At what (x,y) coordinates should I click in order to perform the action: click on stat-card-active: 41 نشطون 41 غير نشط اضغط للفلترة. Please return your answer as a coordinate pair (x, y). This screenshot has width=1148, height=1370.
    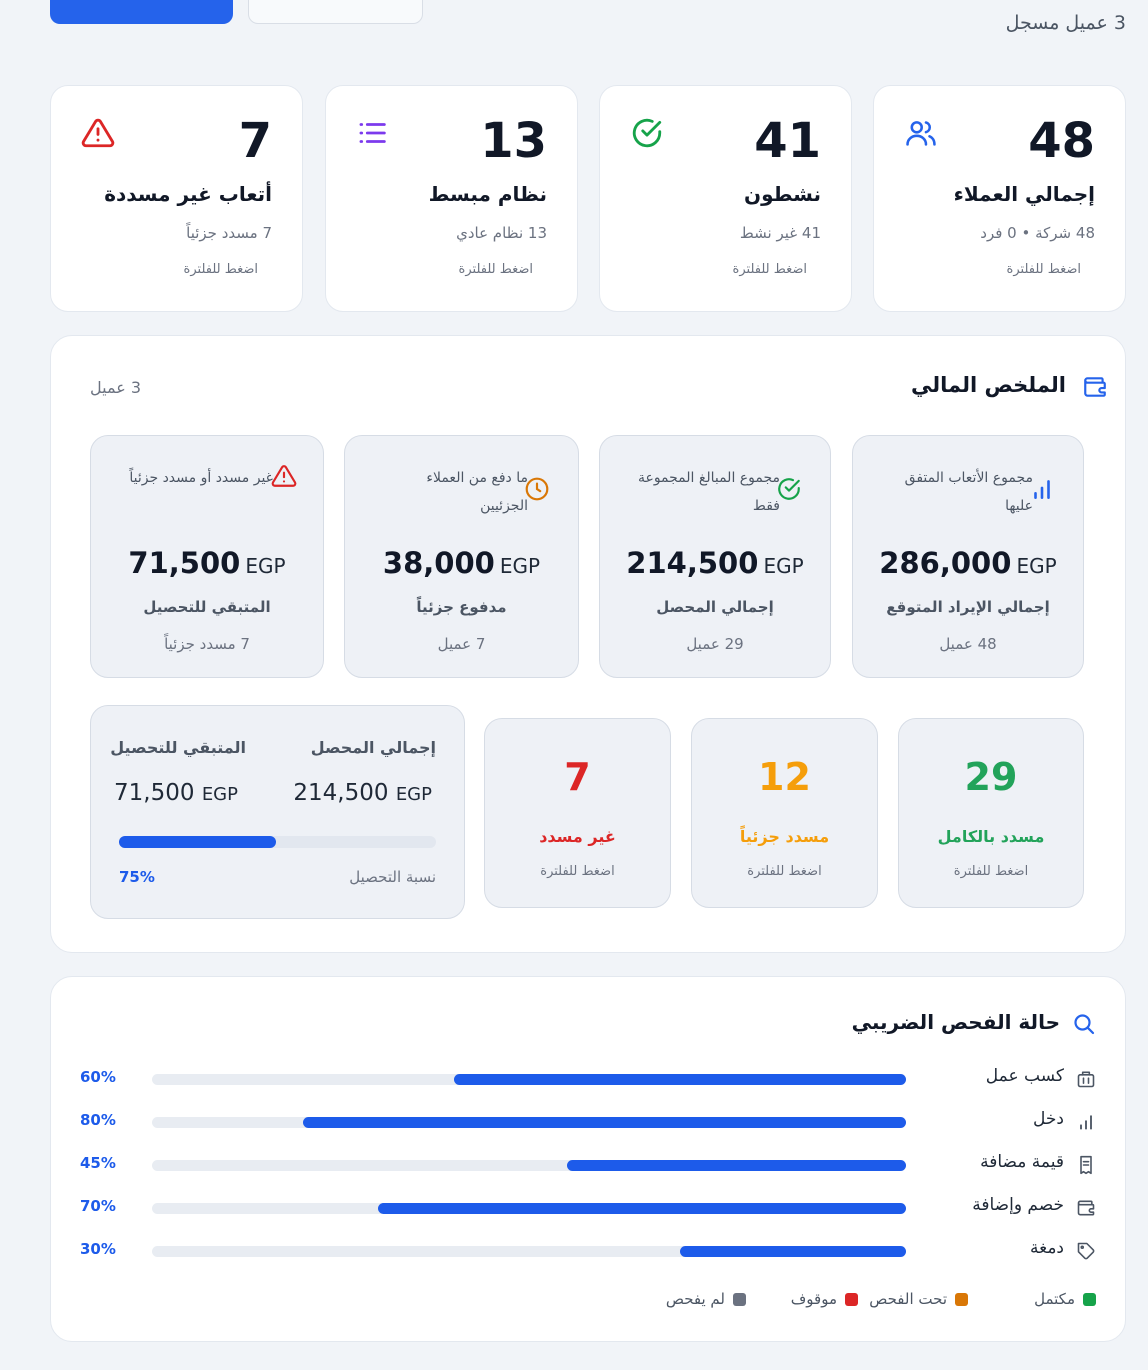
    Looking at the image, I should click on (725, 198).